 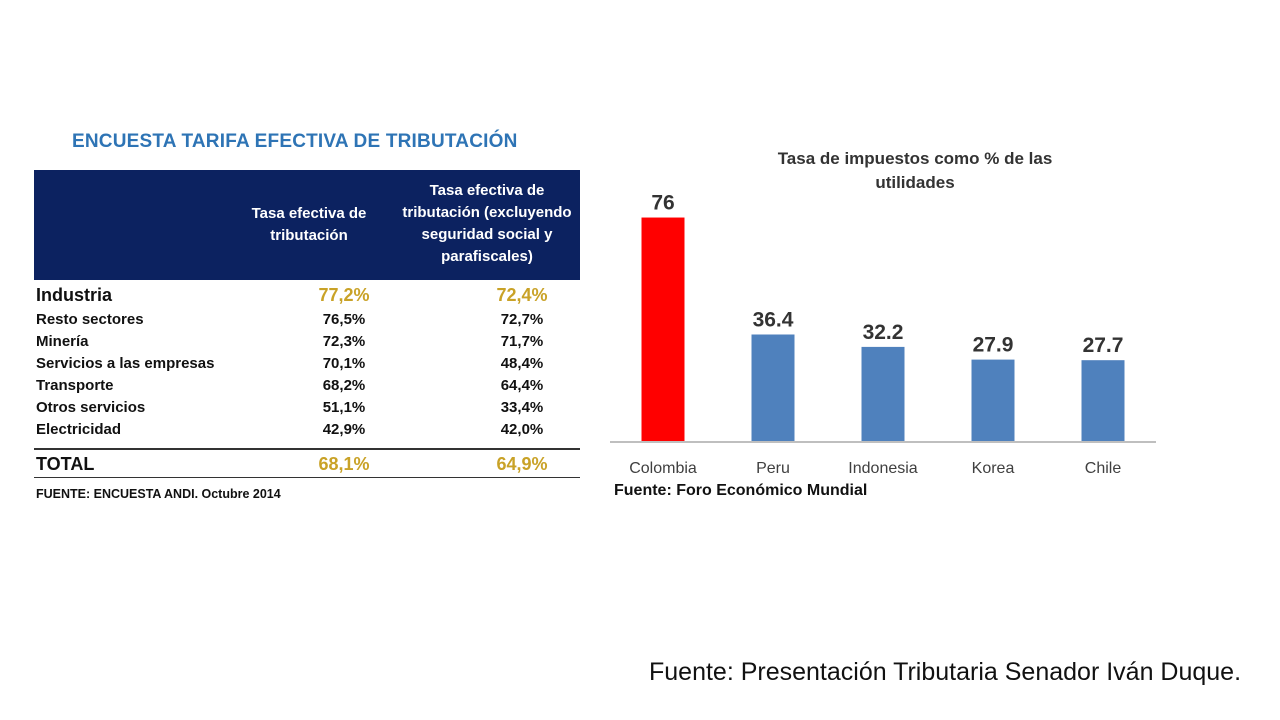 I want to click on value-label: 32.2, so click(x=883, y=332).